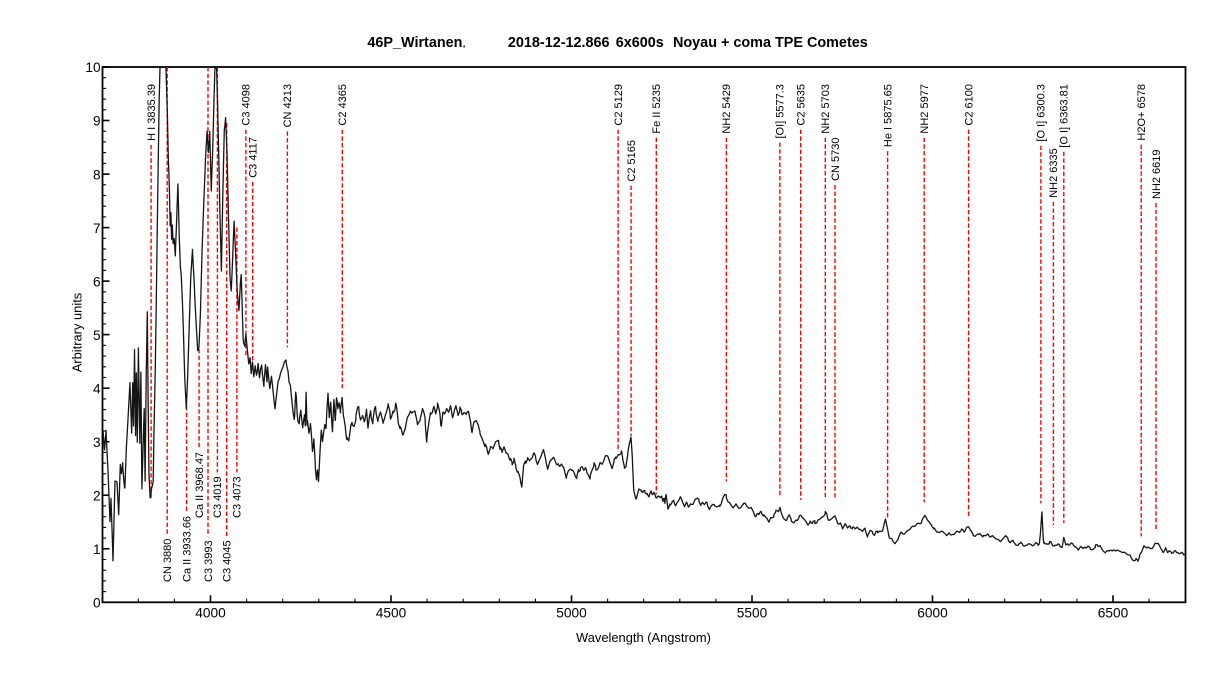 This screenshot has width=1223, height=675. I want to click on svg-text: He I 5875.65, so click(888, 115).